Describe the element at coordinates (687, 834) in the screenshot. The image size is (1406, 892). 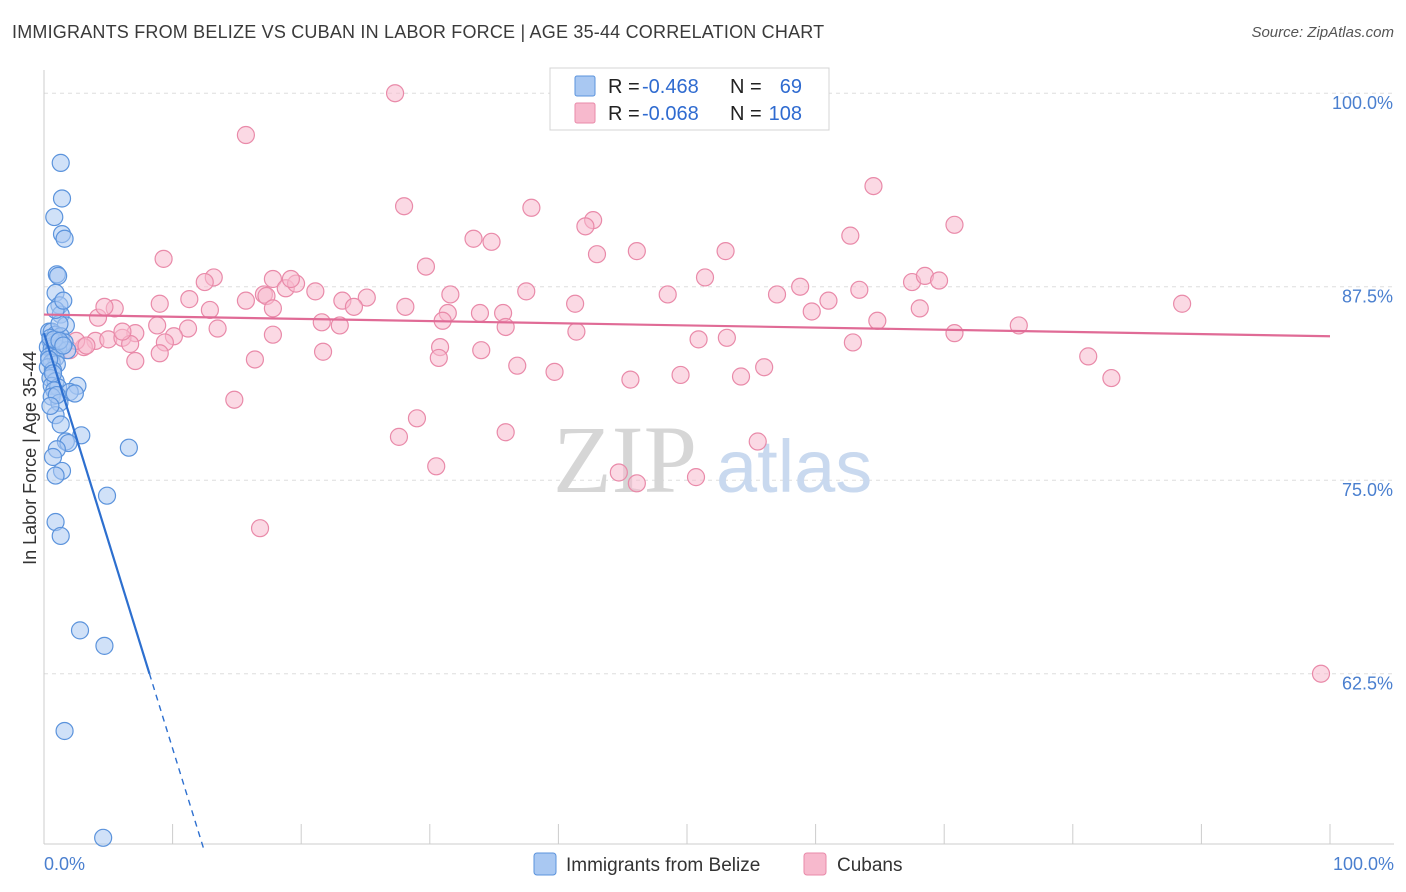
I see `x-tick-marks` at that location.